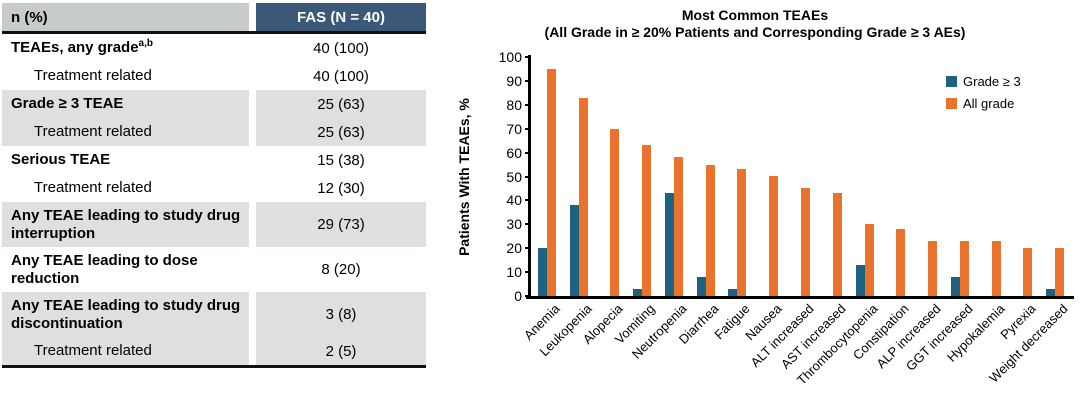 The width and height of the screenshot is (1080, 400). What do you see at coordinates (992, 176) in the screenshot?
I see `bar-group-hypokalemia` at bounding box center [992, 176].